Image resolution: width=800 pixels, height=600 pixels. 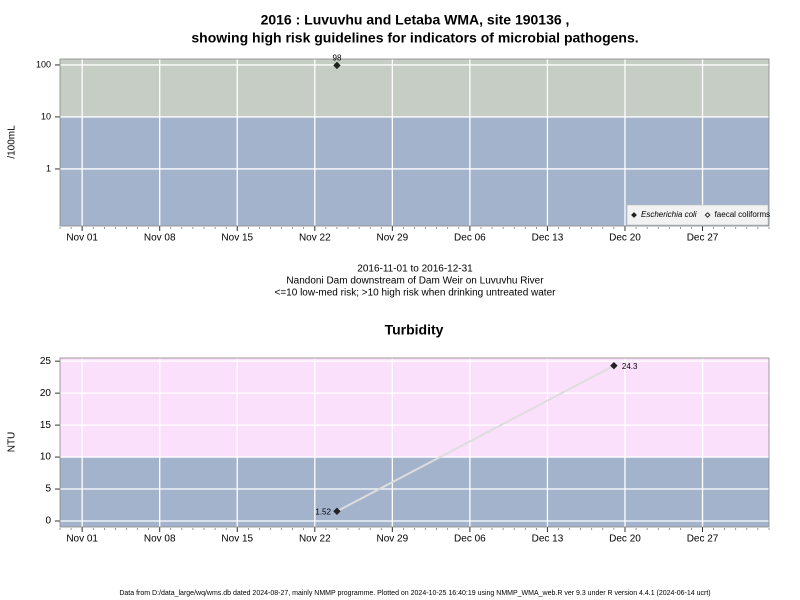 I want to click on y-axis-label: /100mL, so click(x=12, y=142).